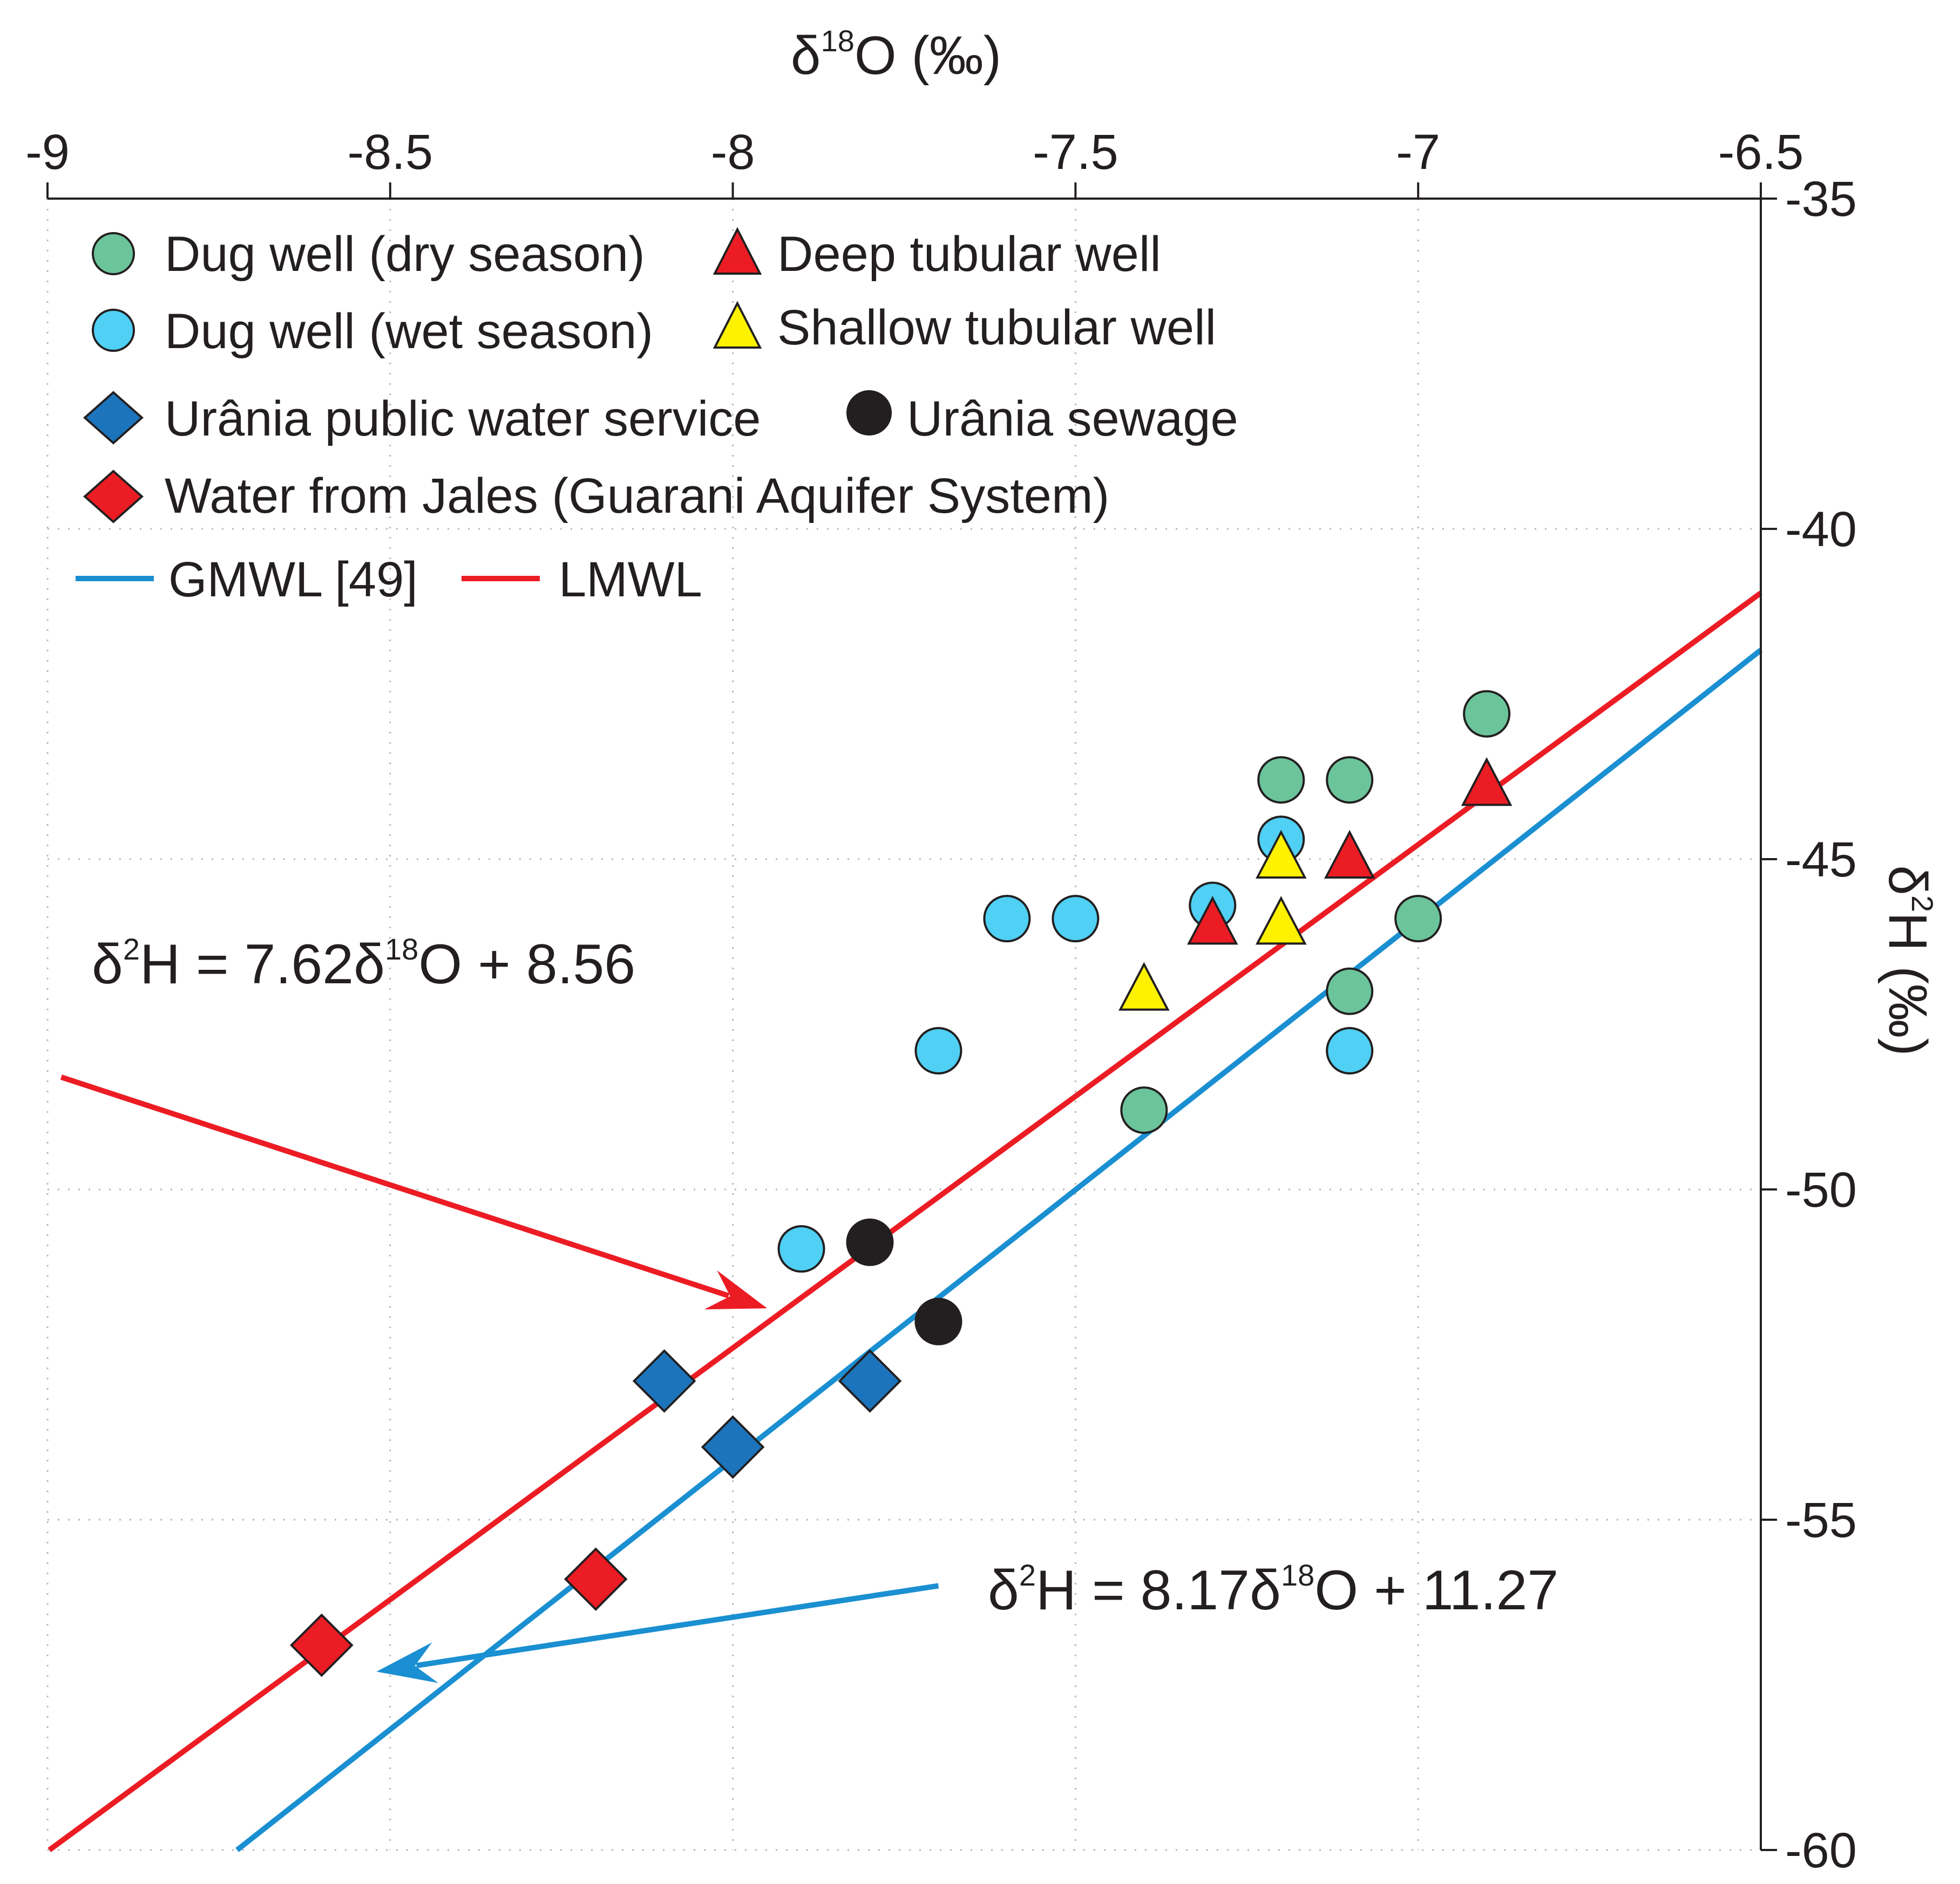 The width and height of the screenshot is (1960, 1884). I want to click on legend-marker-deep, so click(737, 251).